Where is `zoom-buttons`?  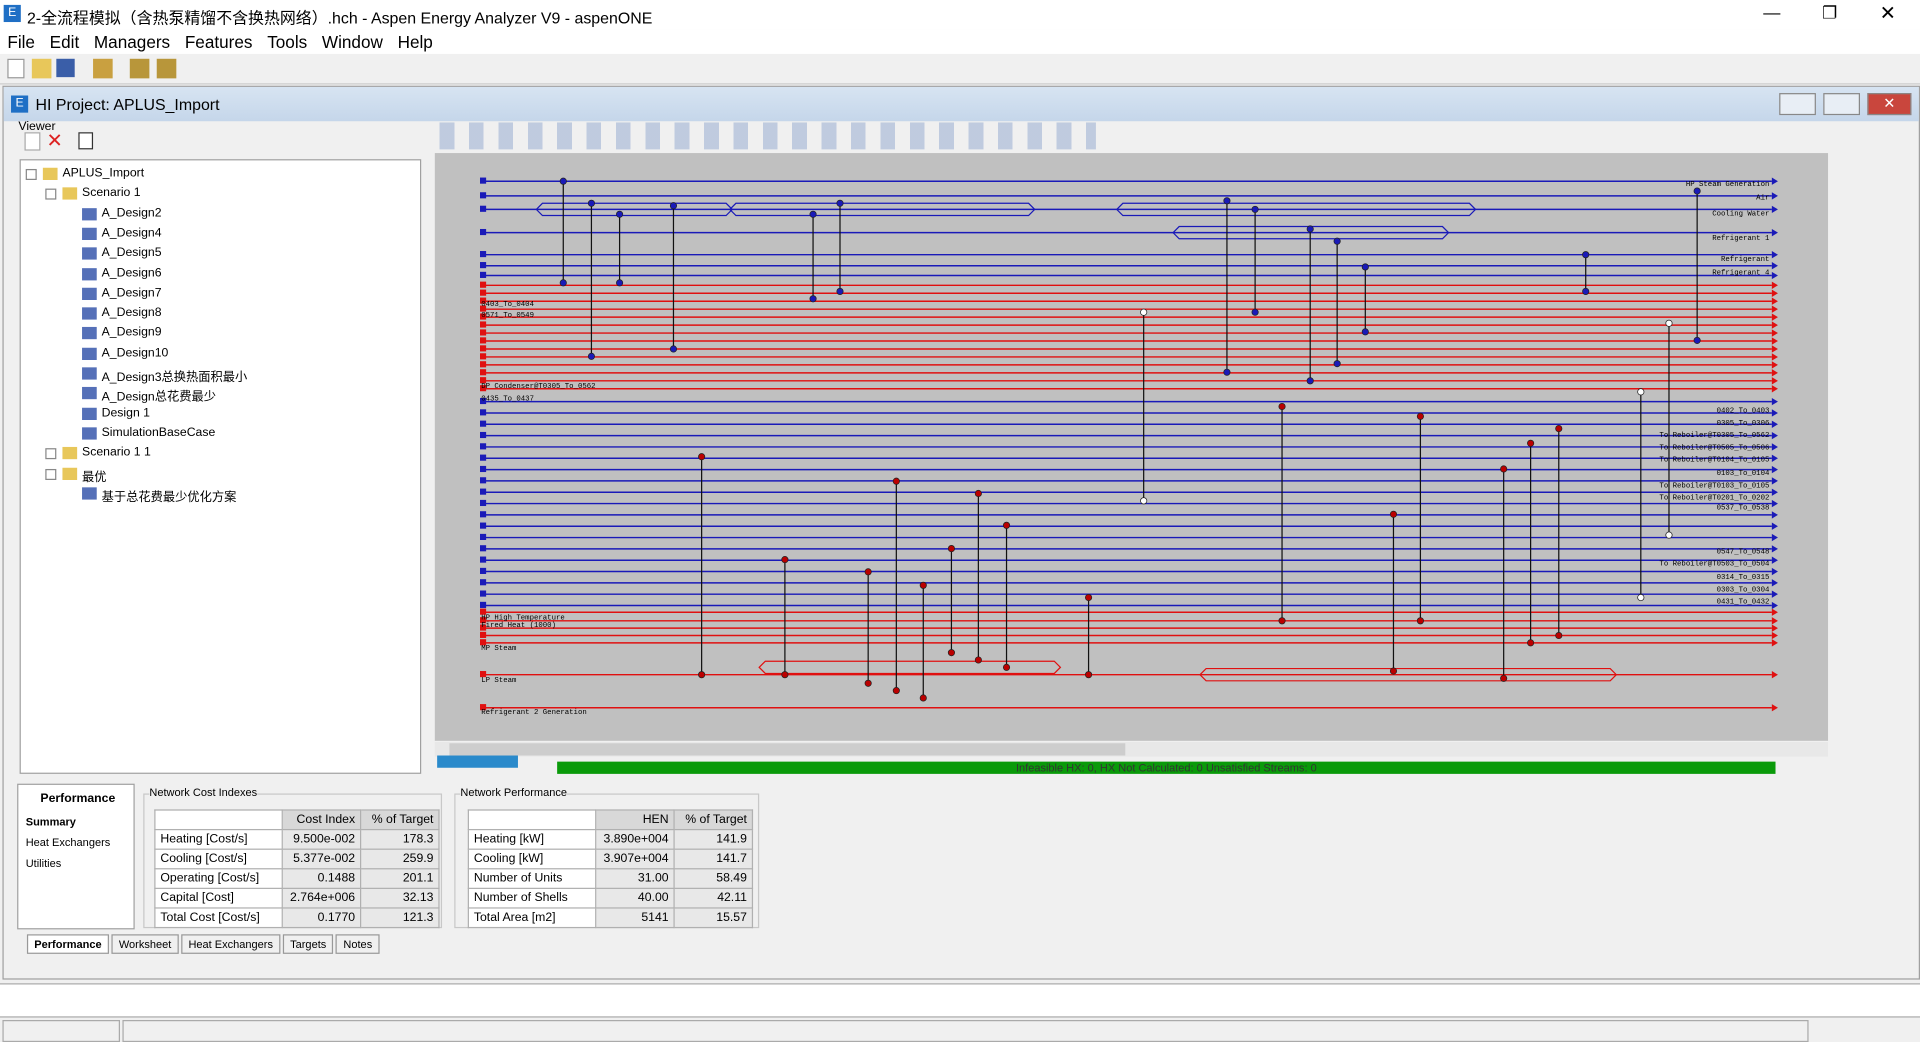
zoom-buttons is located at coordinates (477, 761).